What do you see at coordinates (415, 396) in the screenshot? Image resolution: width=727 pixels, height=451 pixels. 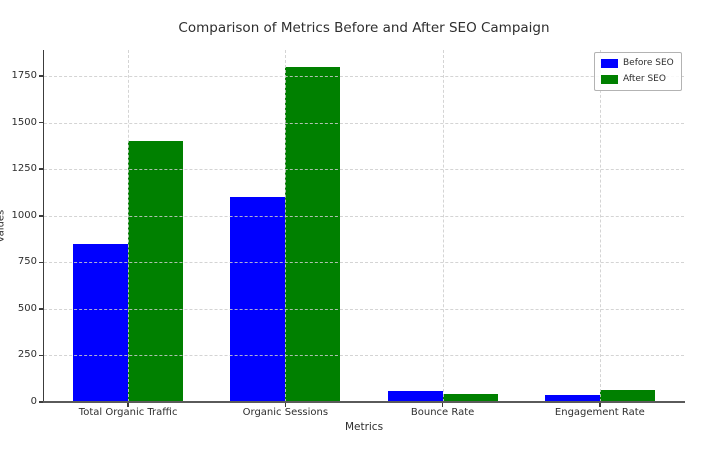 I see `bar-before-seo-bounce-rate` at bounding box center [415, 396].